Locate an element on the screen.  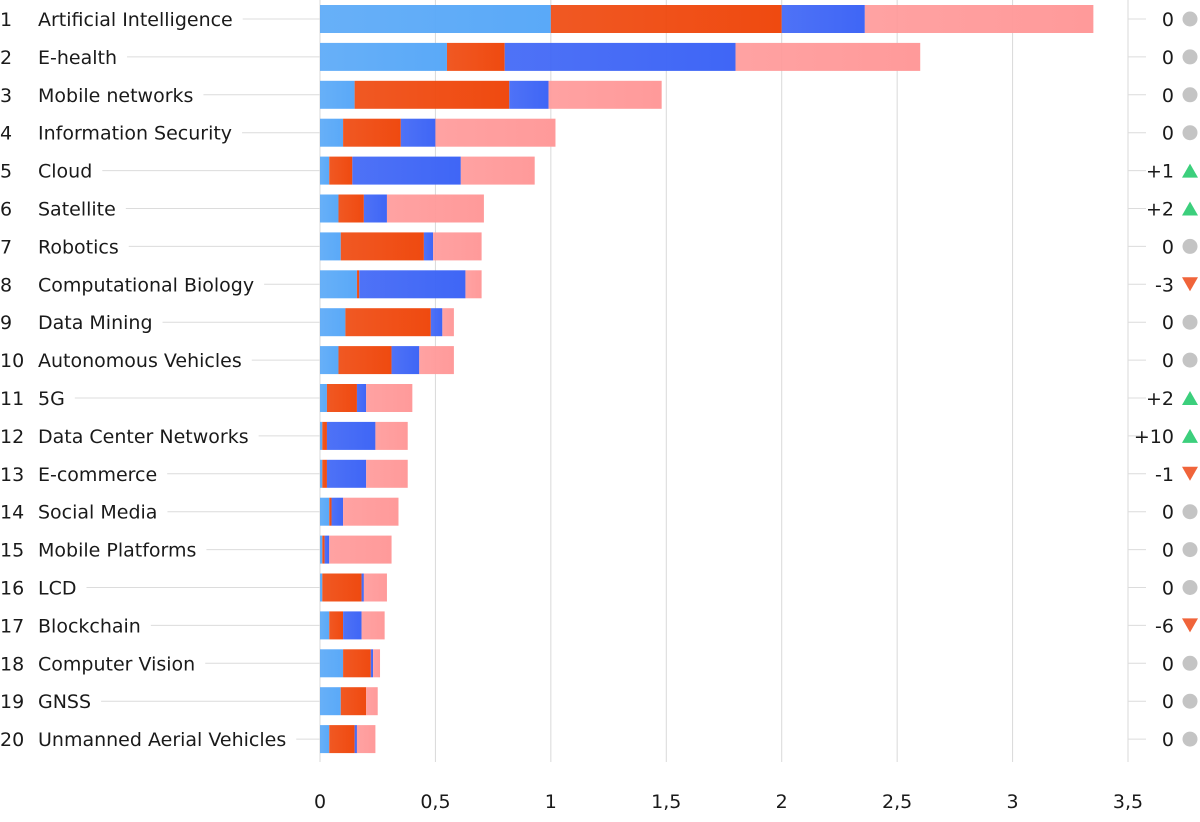
rank-change-value: +1 is located at coordinates (1160, 172).